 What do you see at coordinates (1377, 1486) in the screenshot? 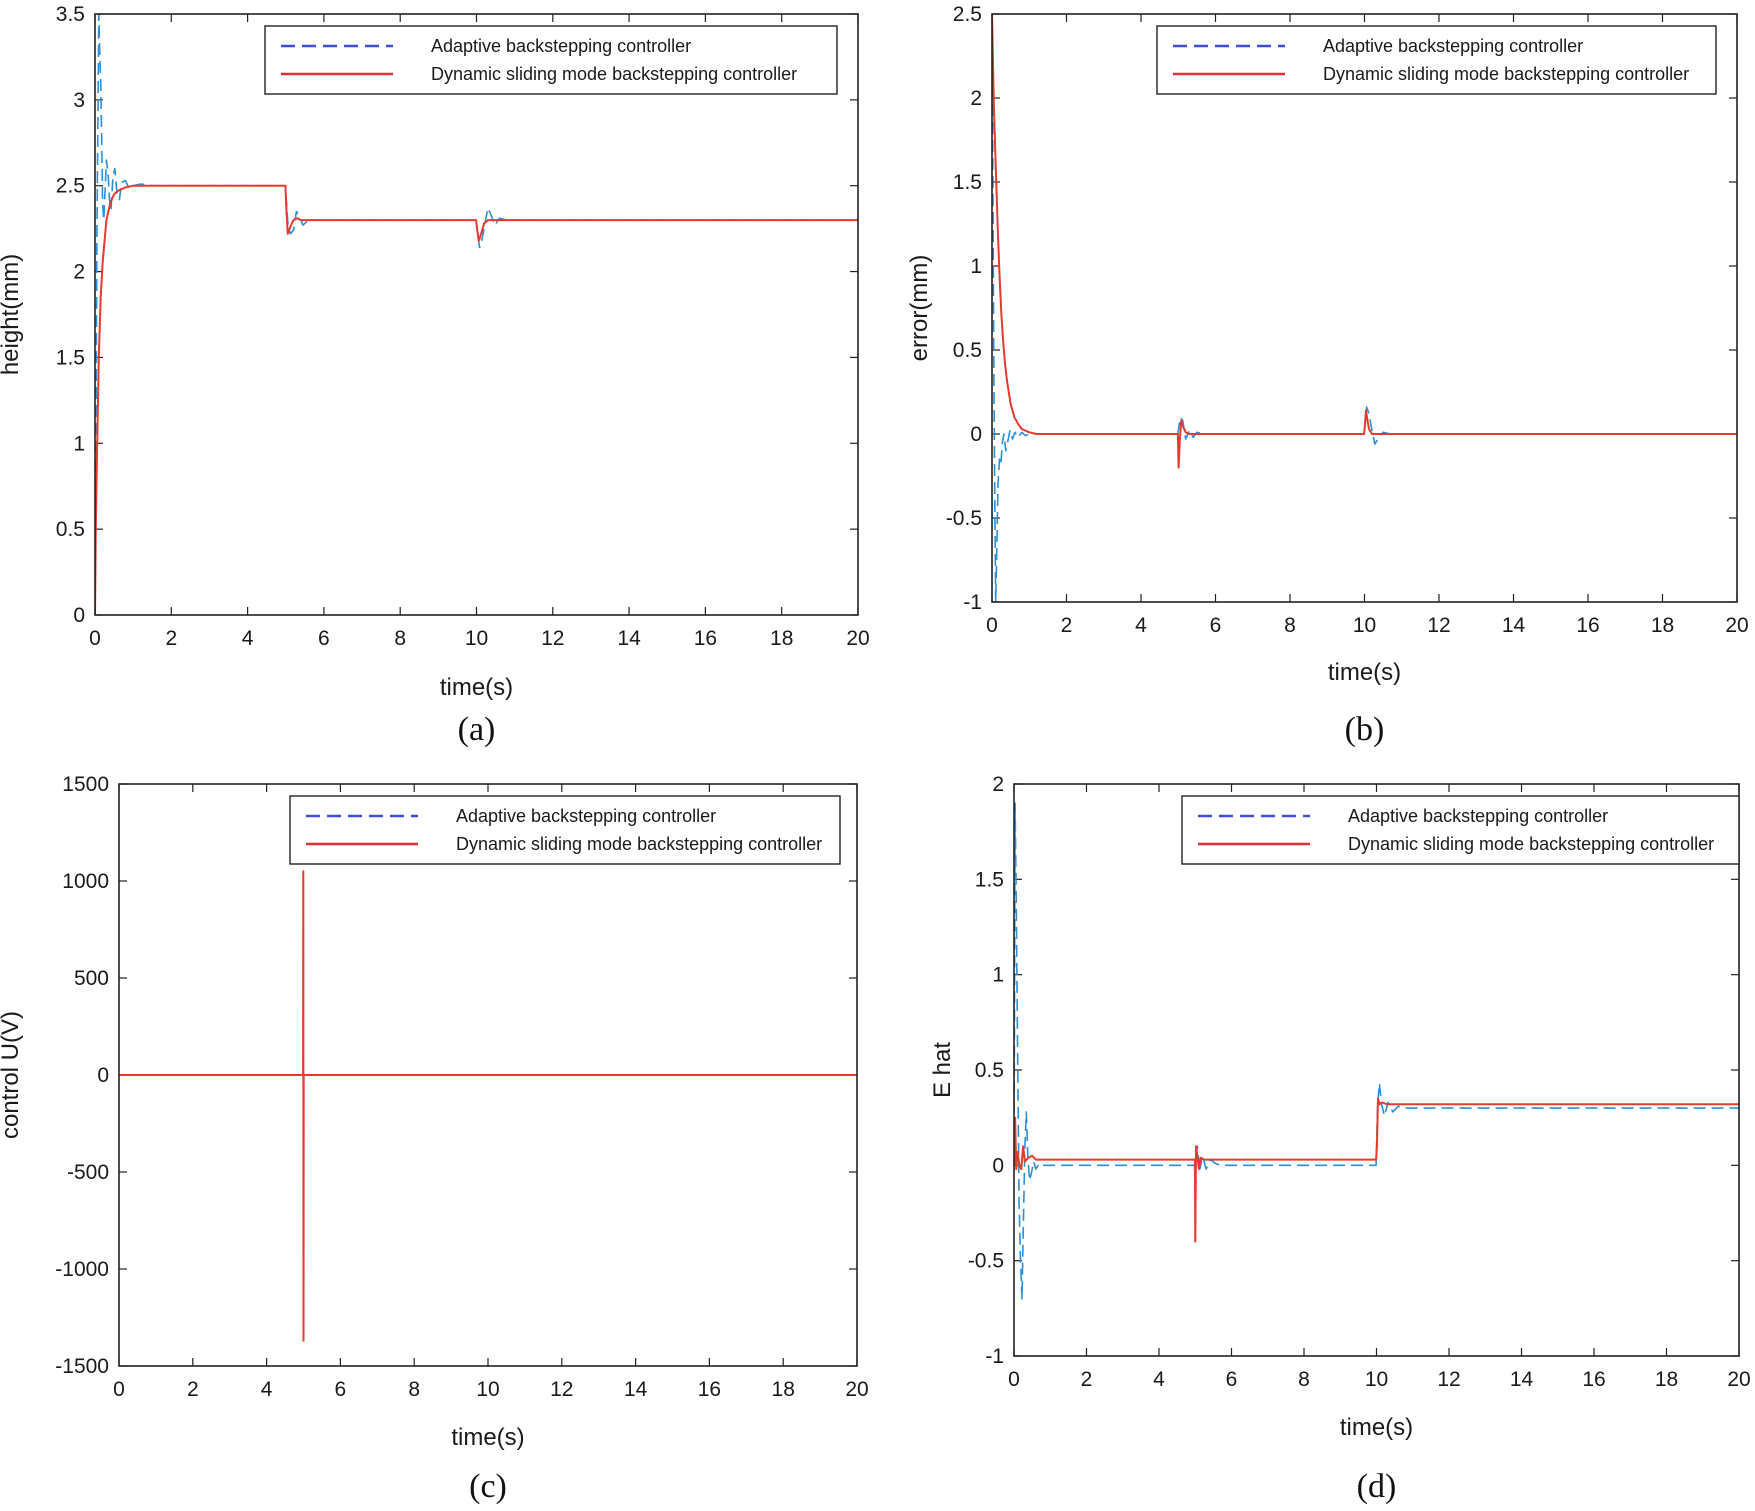
I see `panel-caption: (d)` at bounding box center [1377, 1486].